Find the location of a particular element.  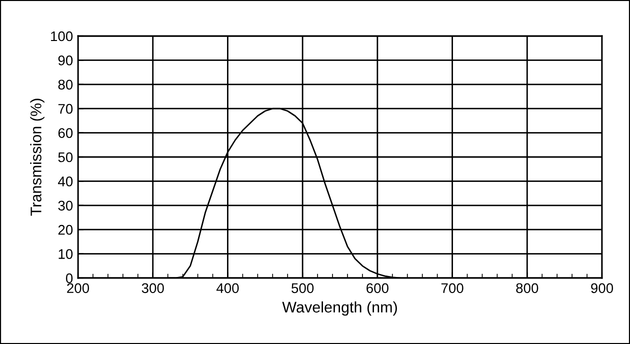

y-tick-label: 80 is located at coordinates (65, 85).